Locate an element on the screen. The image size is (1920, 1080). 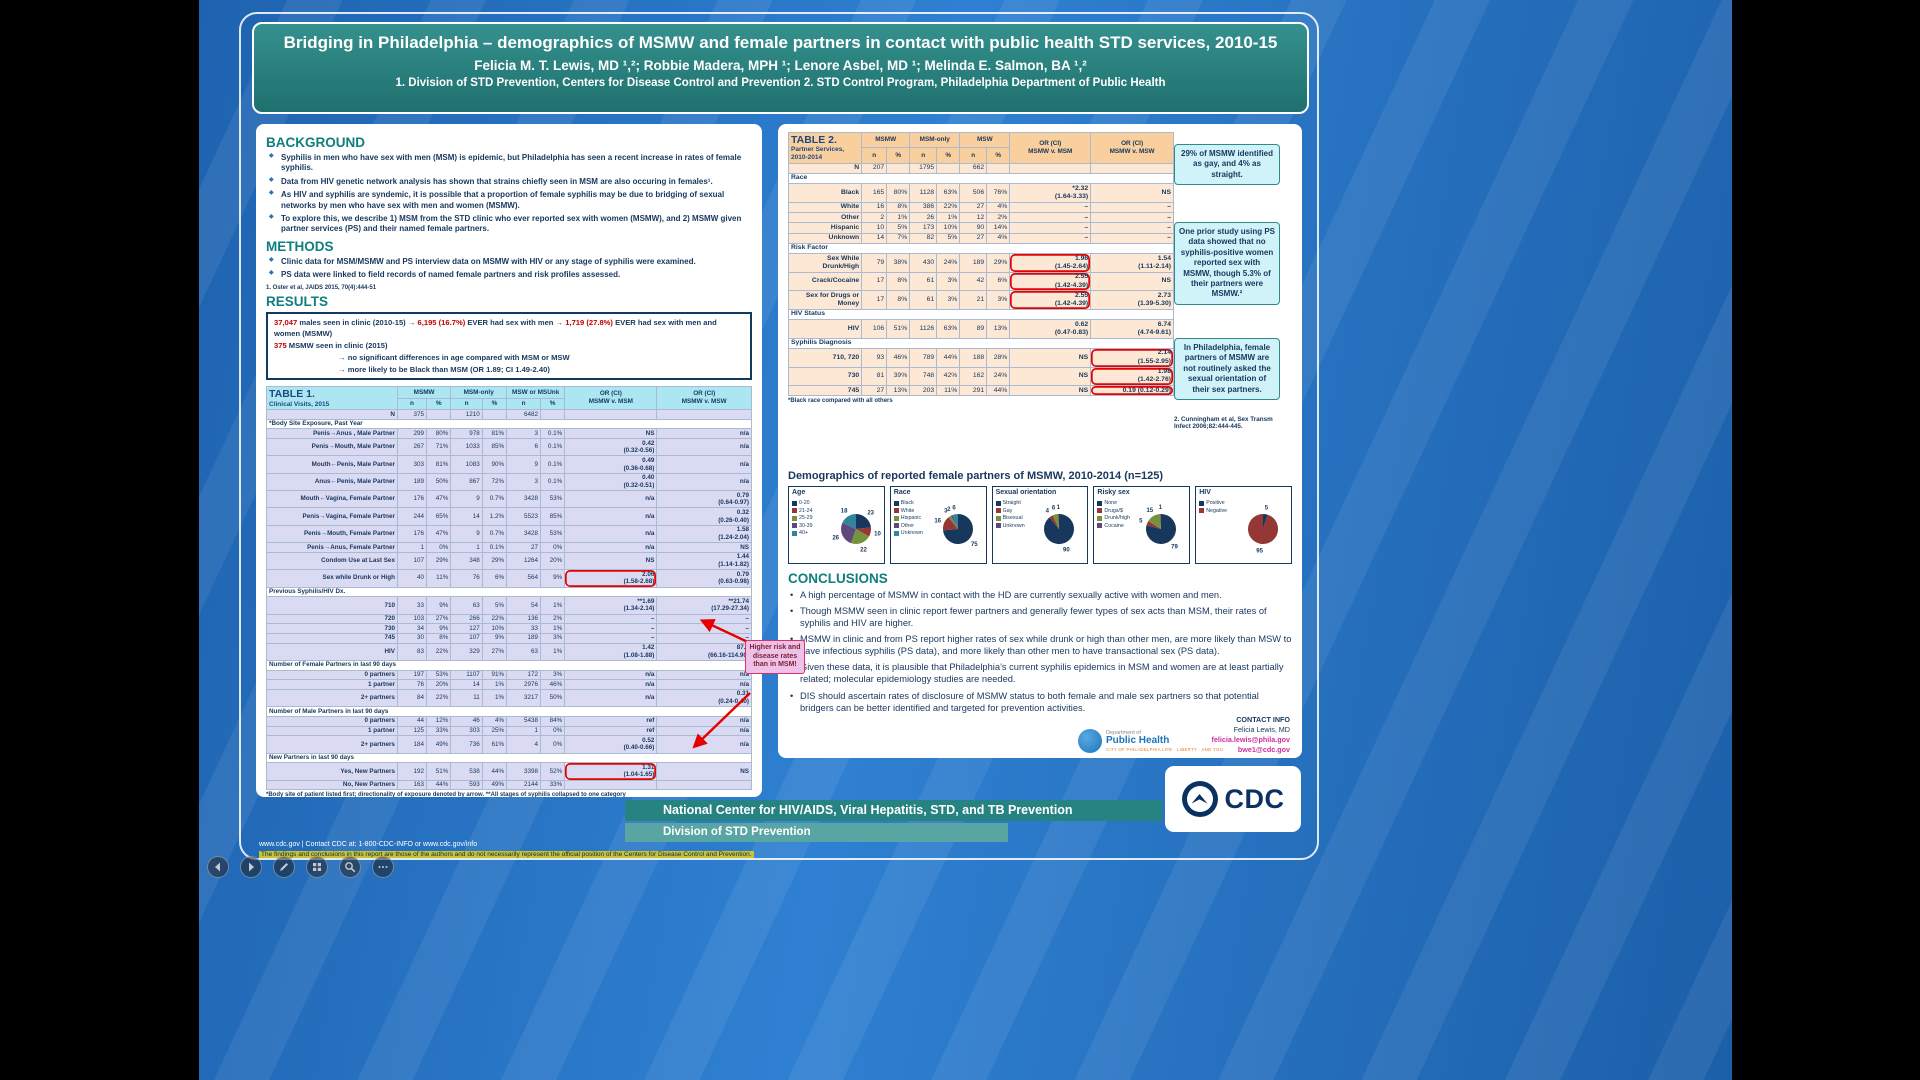
cell: 3 is located at coordinates (523, 434).